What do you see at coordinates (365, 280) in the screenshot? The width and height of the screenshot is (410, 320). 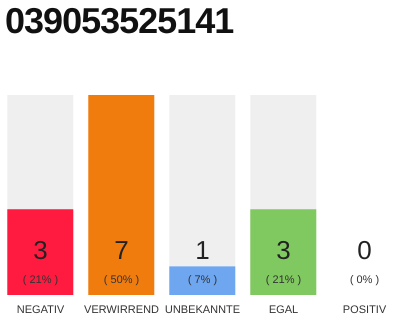 I see `annotation: ( 0% )` at bounding box center [365, 280].